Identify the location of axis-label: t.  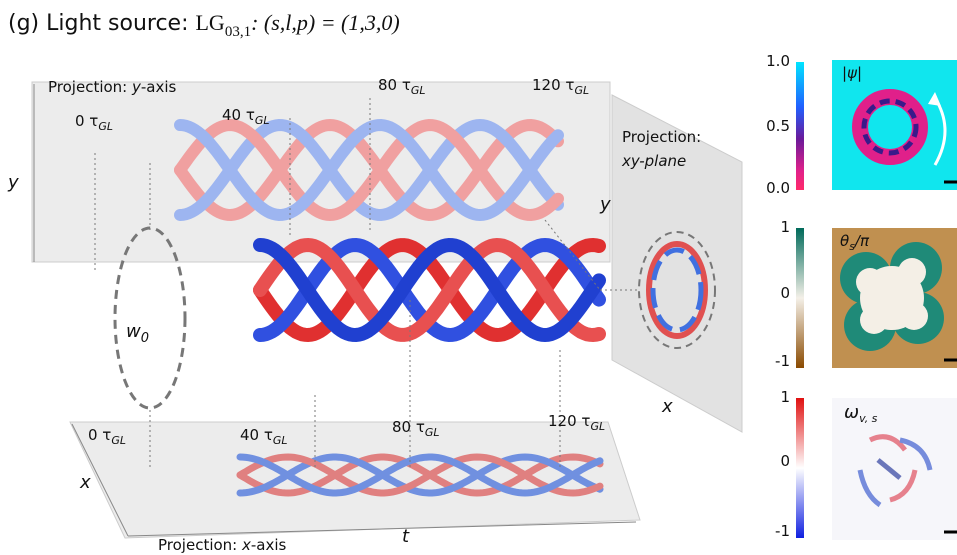
(406, 536).